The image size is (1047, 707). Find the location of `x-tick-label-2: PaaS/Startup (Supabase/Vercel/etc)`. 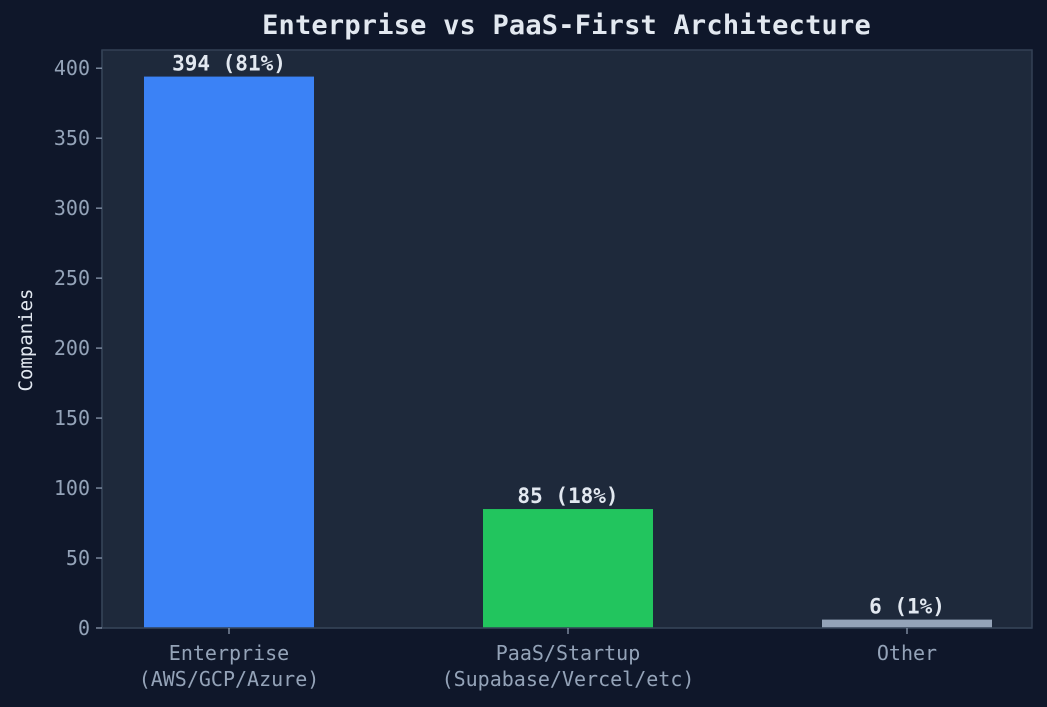

x-tick-label-2: PaaS/Startup (Supabase/Vercel/etc) is located at coordinates (568, 666).